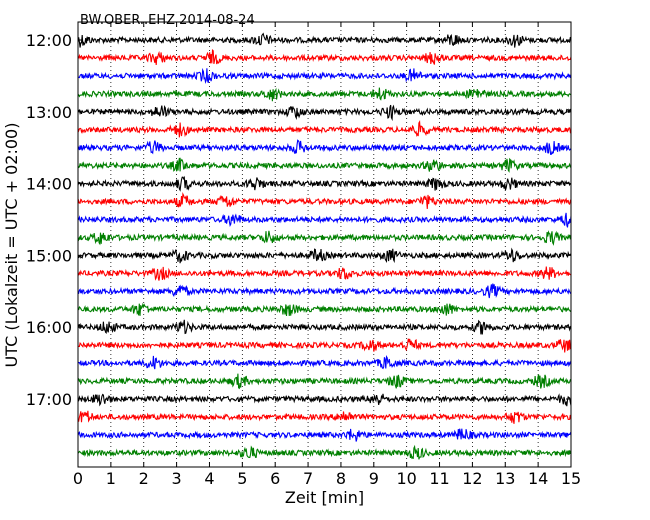 This screenshot has width=650, height=520. What do you see at coordinates (538, 478) in the screenshot?
I see `x-tick-label: 14` at bounding box center [538, 478].